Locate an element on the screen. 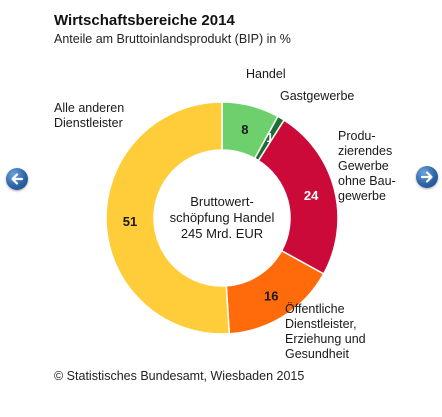 The width and height of the screenshot is (442, 417). slice-category-label-4: Alle anderen Dienstleister is located at coordinates (89, 115).